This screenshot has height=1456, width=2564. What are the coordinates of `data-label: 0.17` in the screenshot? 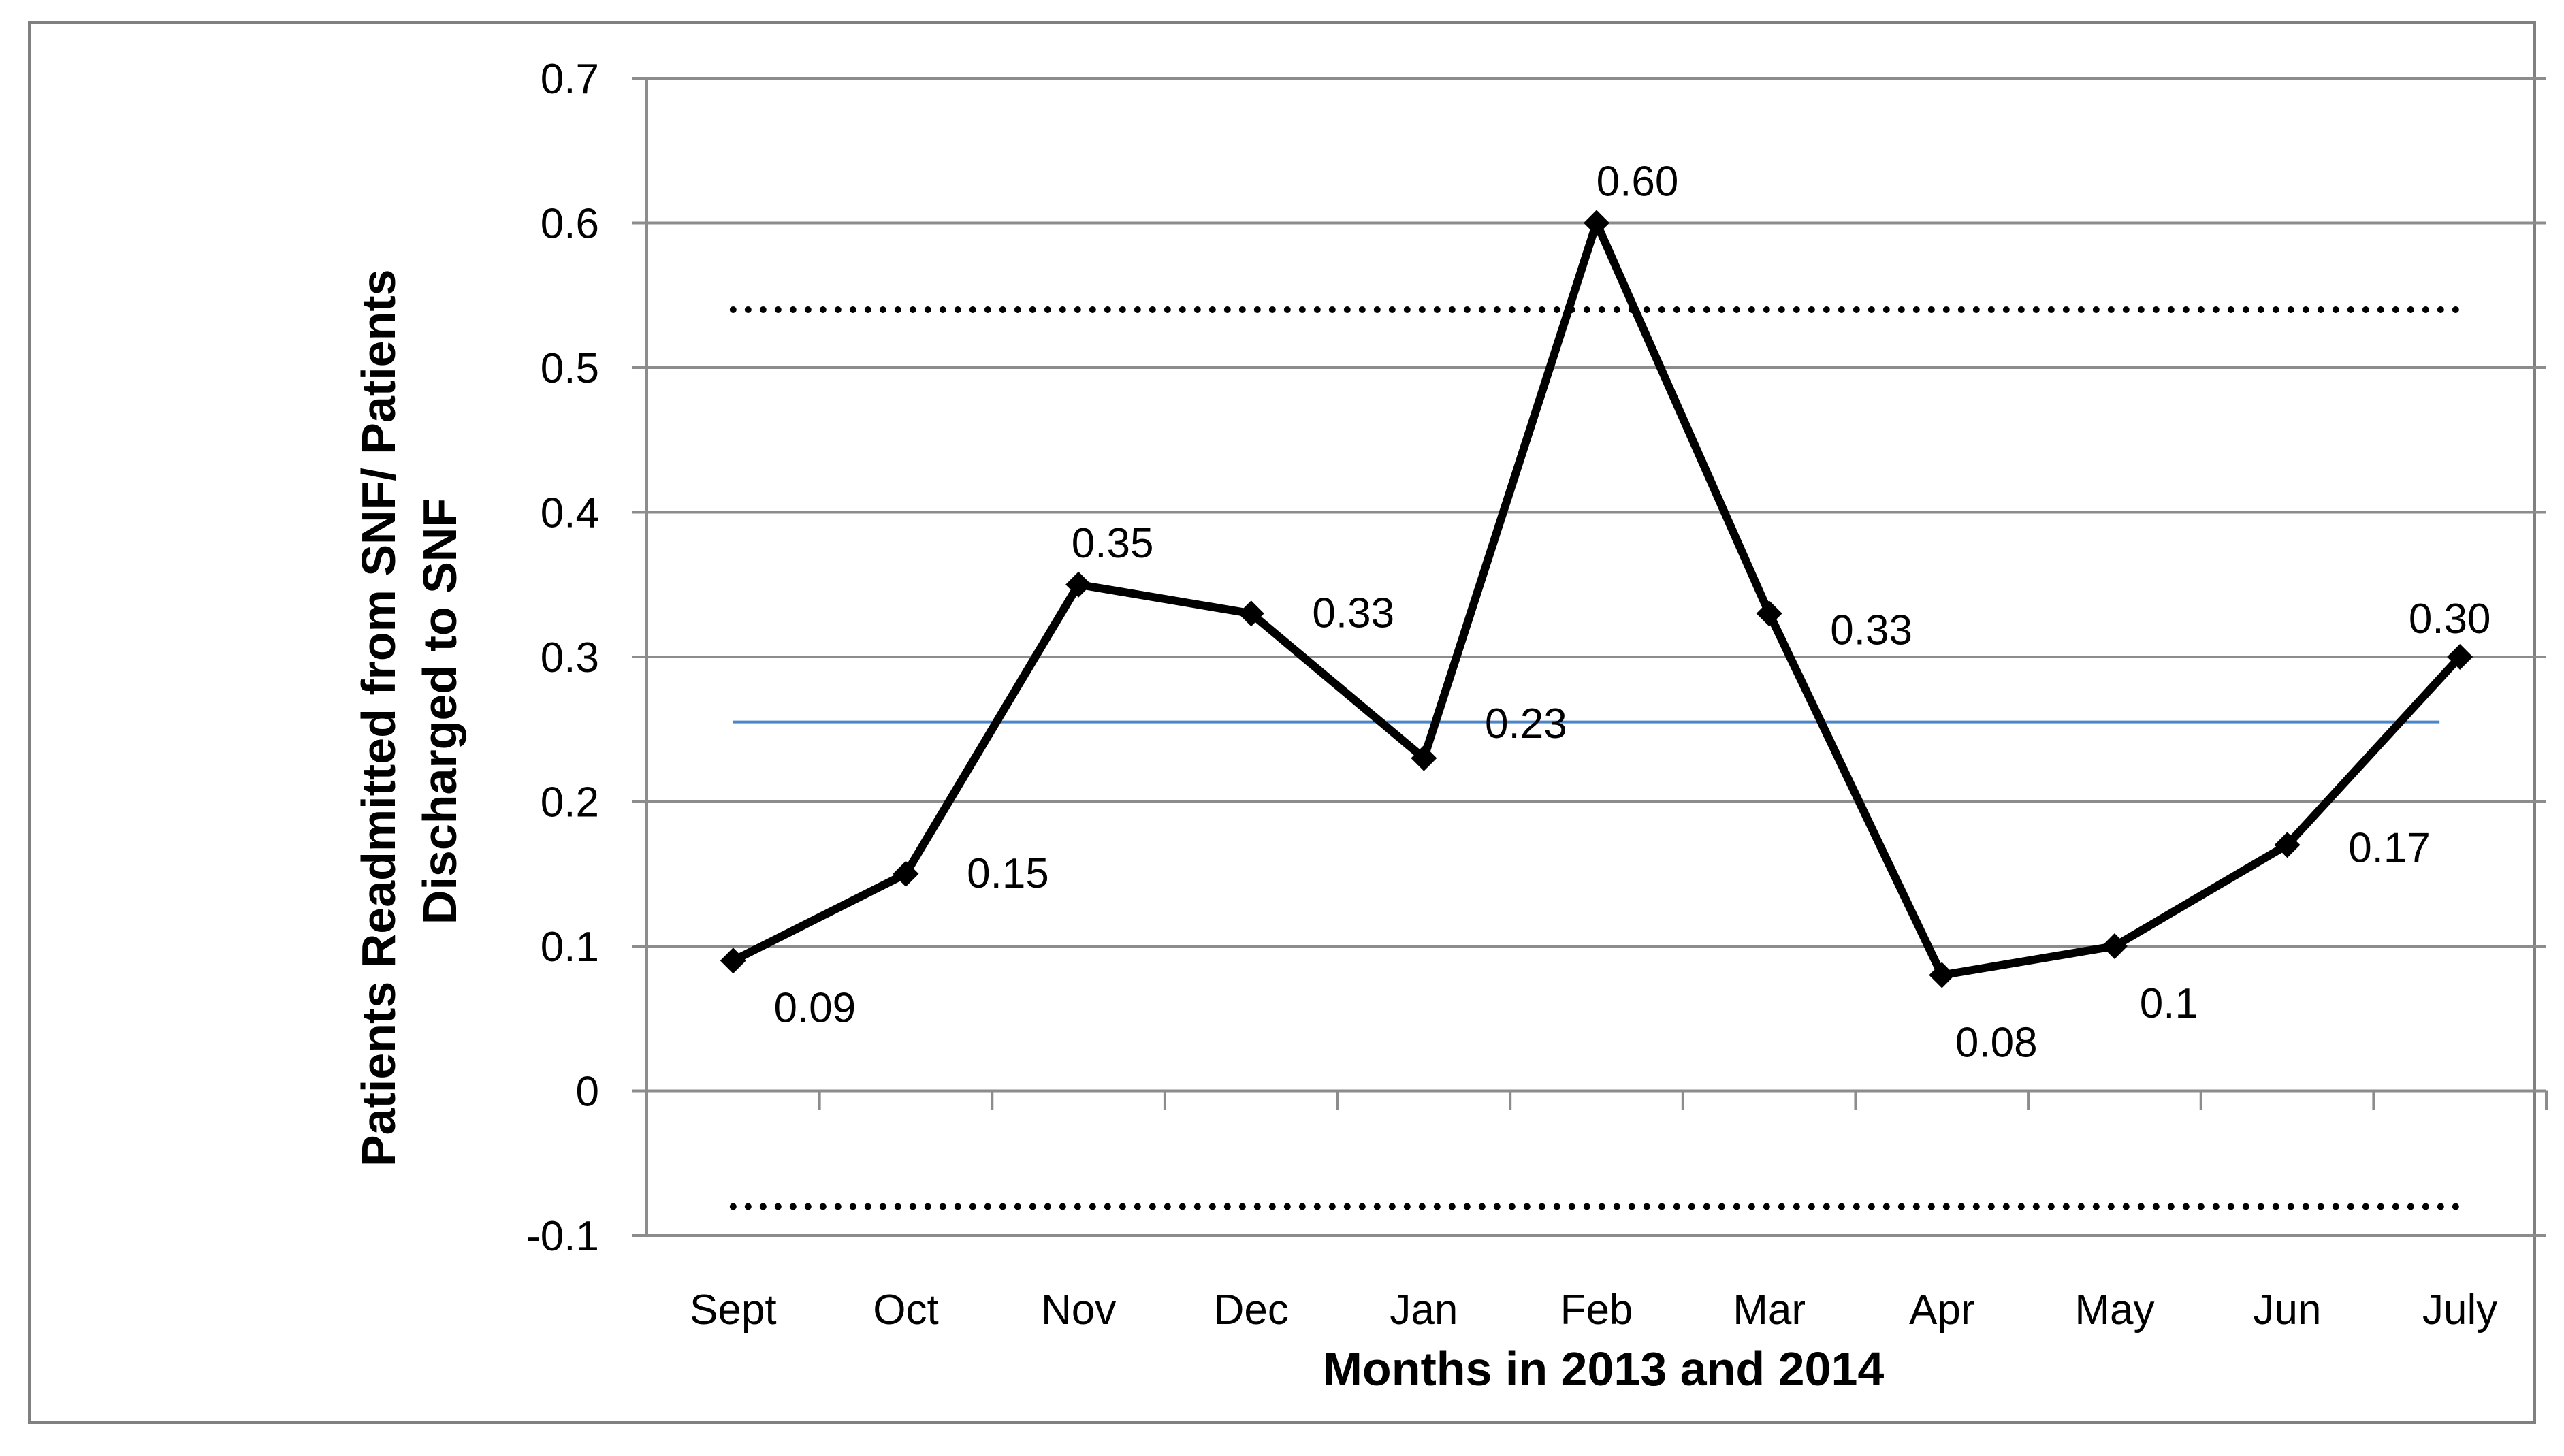 It's located at (2389, 848).